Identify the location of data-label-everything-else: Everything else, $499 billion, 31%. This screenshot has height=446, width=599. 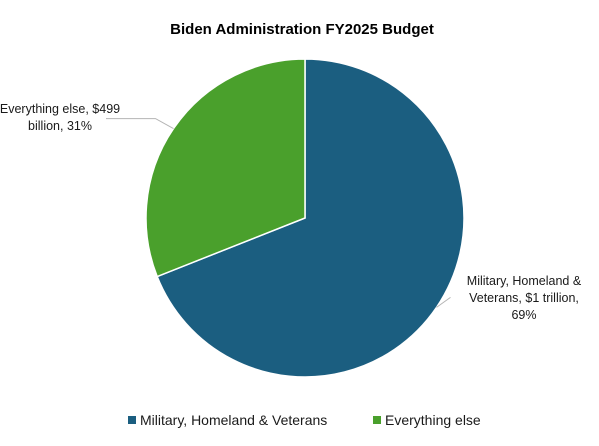
(87, 117).